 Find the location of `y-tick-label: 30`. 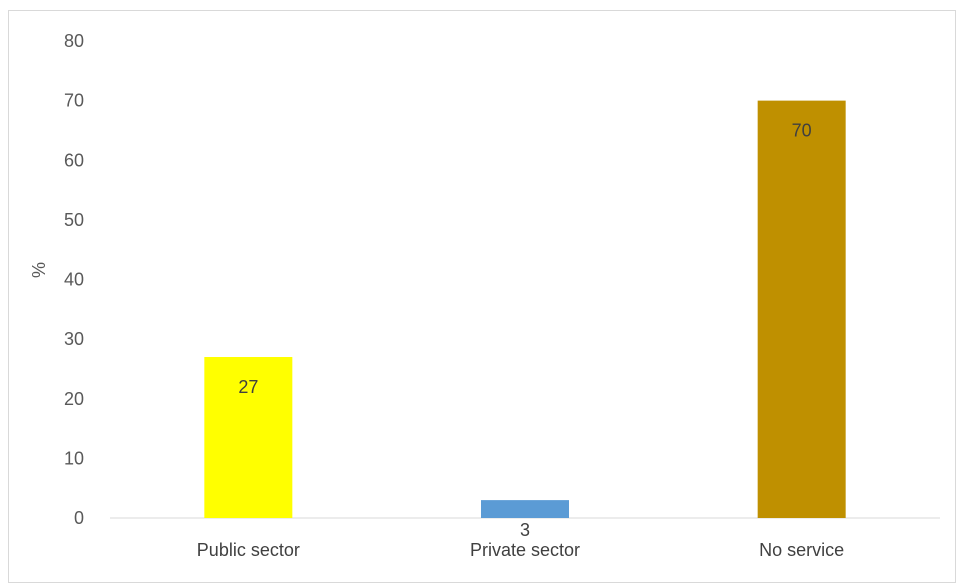

y-tick-label: 30 is located at coordinates (74, 339).